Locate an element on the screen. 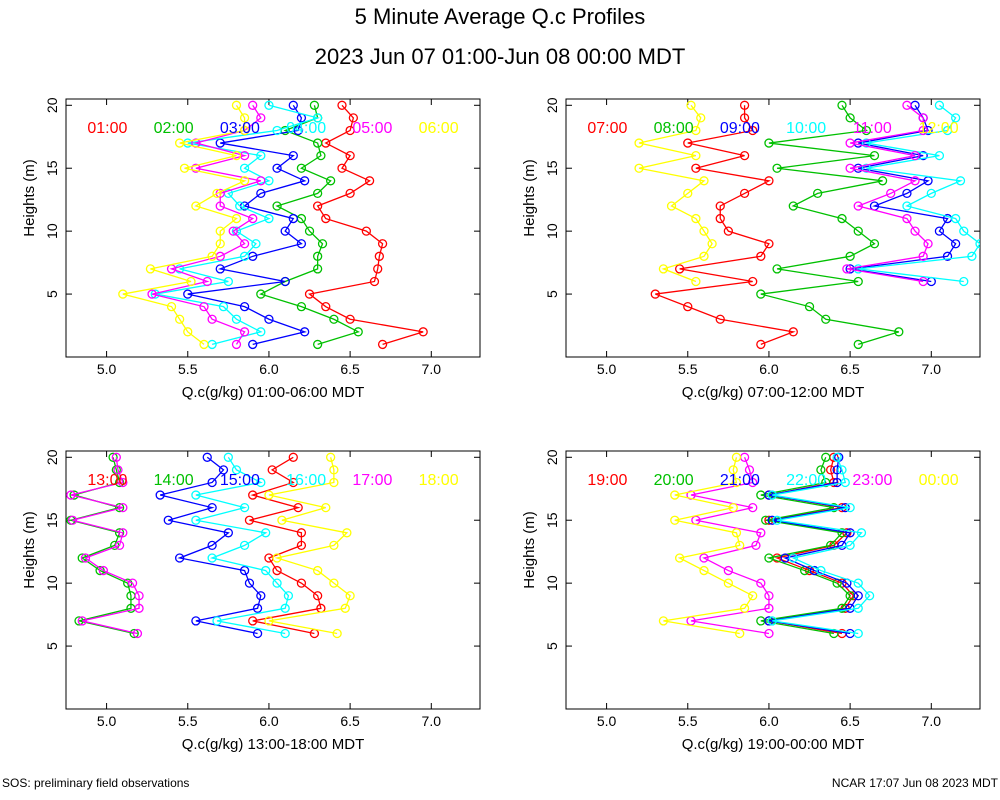 This screenshot has width=1000, height=800. legend-20:00: 20:00 is located at coordinates (674, 480).